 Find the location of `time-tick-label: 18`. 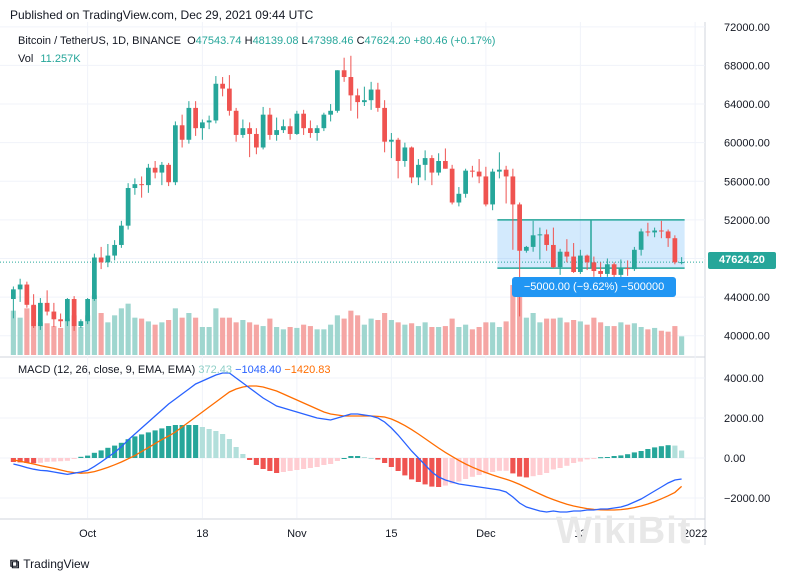

time-tick-label: 18 is located at coordinates (202, 534).